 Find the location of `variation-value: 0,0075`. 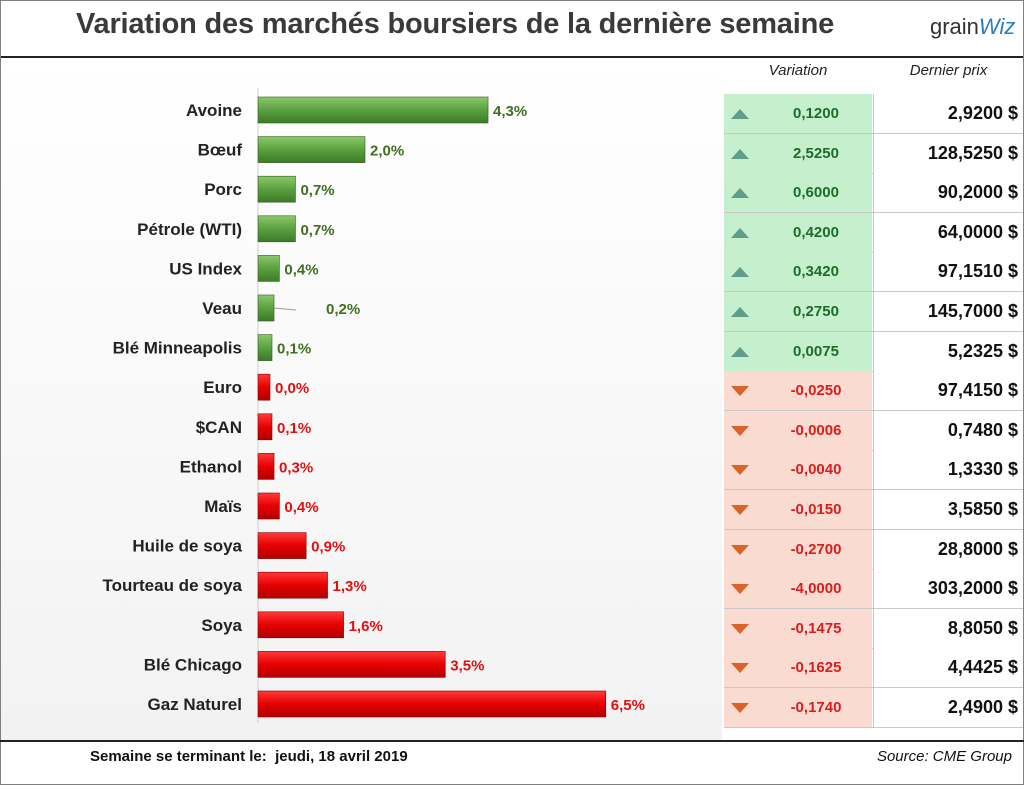

variation-value: 0,0075 is located at coordinates (816, 351).